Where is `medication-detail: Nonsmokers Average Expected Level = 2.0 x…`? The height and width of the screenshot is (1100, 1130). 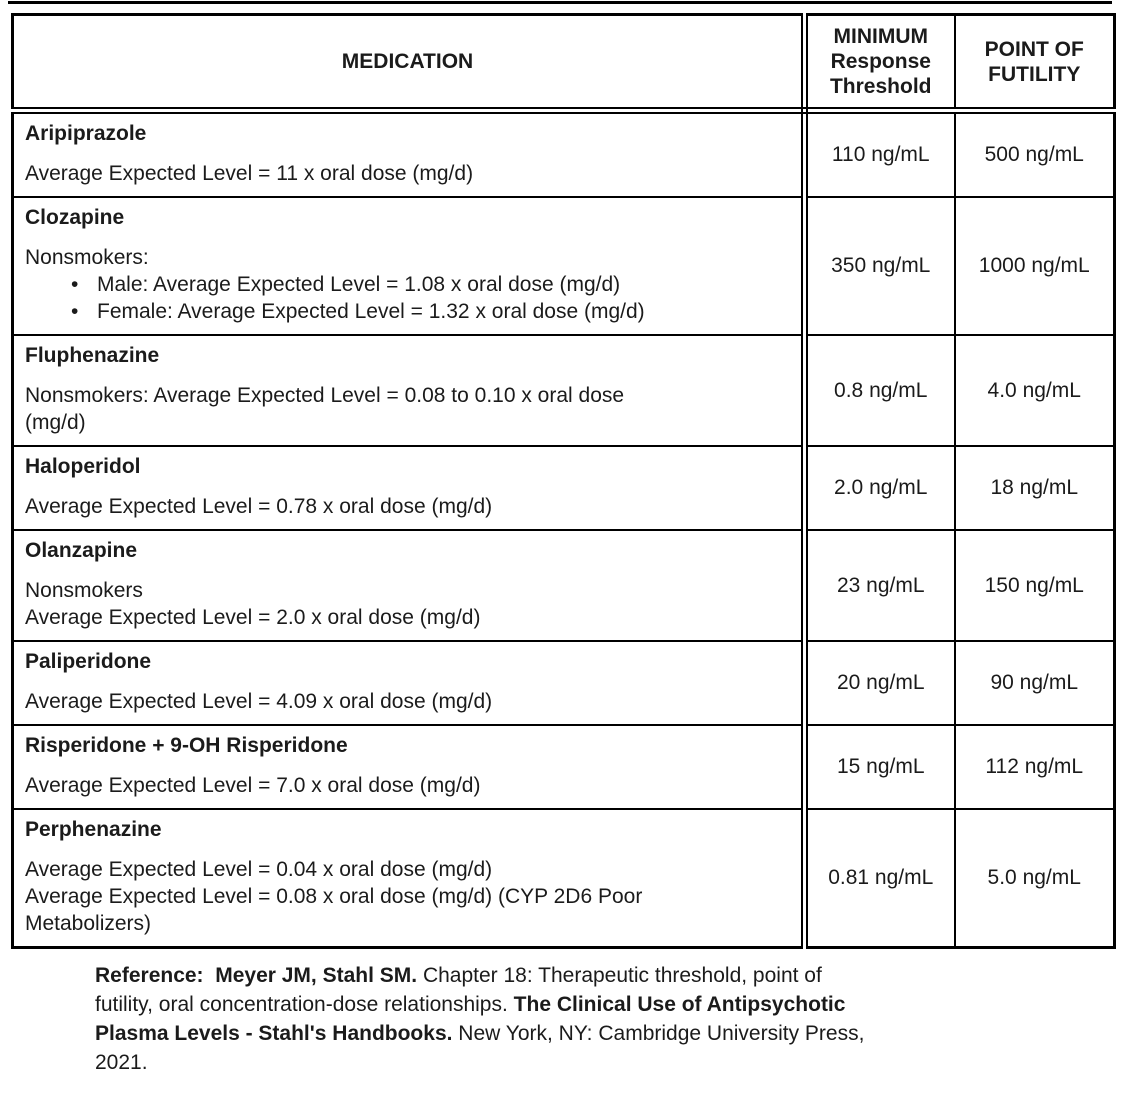
medication-detail: Nonsmokers Average Expected Level = 2.0 x… is located at coordinates (408, 604).